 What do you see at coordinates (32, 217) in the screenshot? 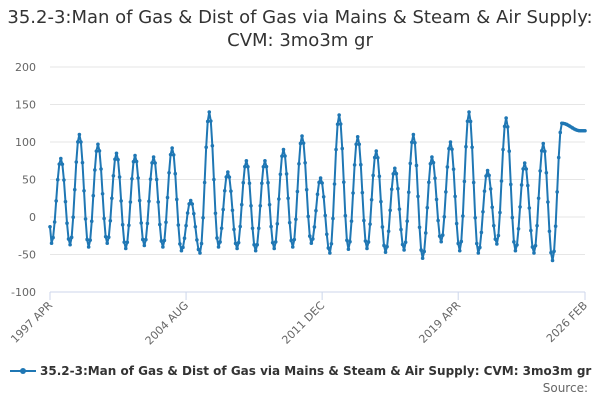
I see `y-tick-label: 0` at bounding box center [32, 217].